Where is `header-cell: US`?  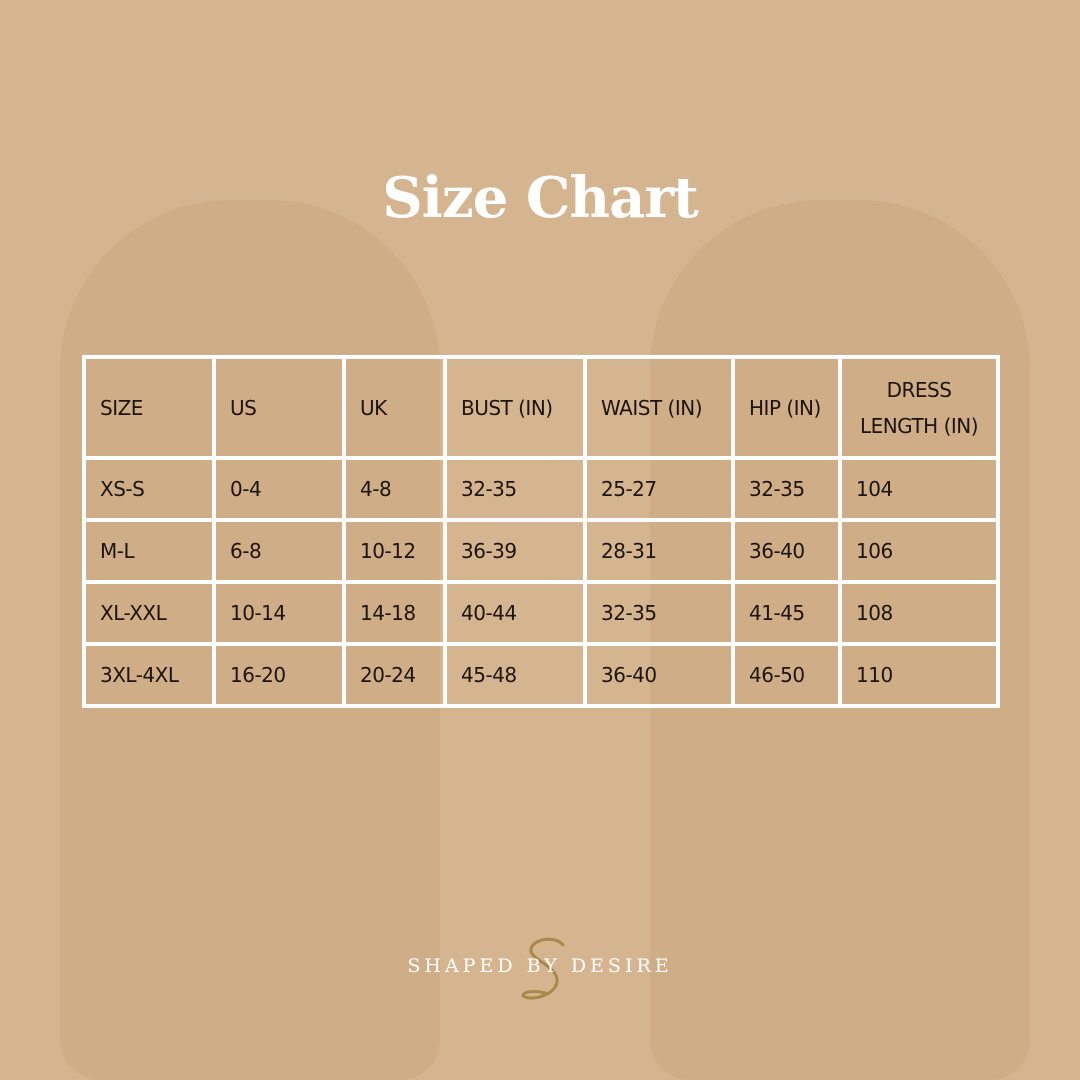 header-cell: US is located at coordinates (279, 407).